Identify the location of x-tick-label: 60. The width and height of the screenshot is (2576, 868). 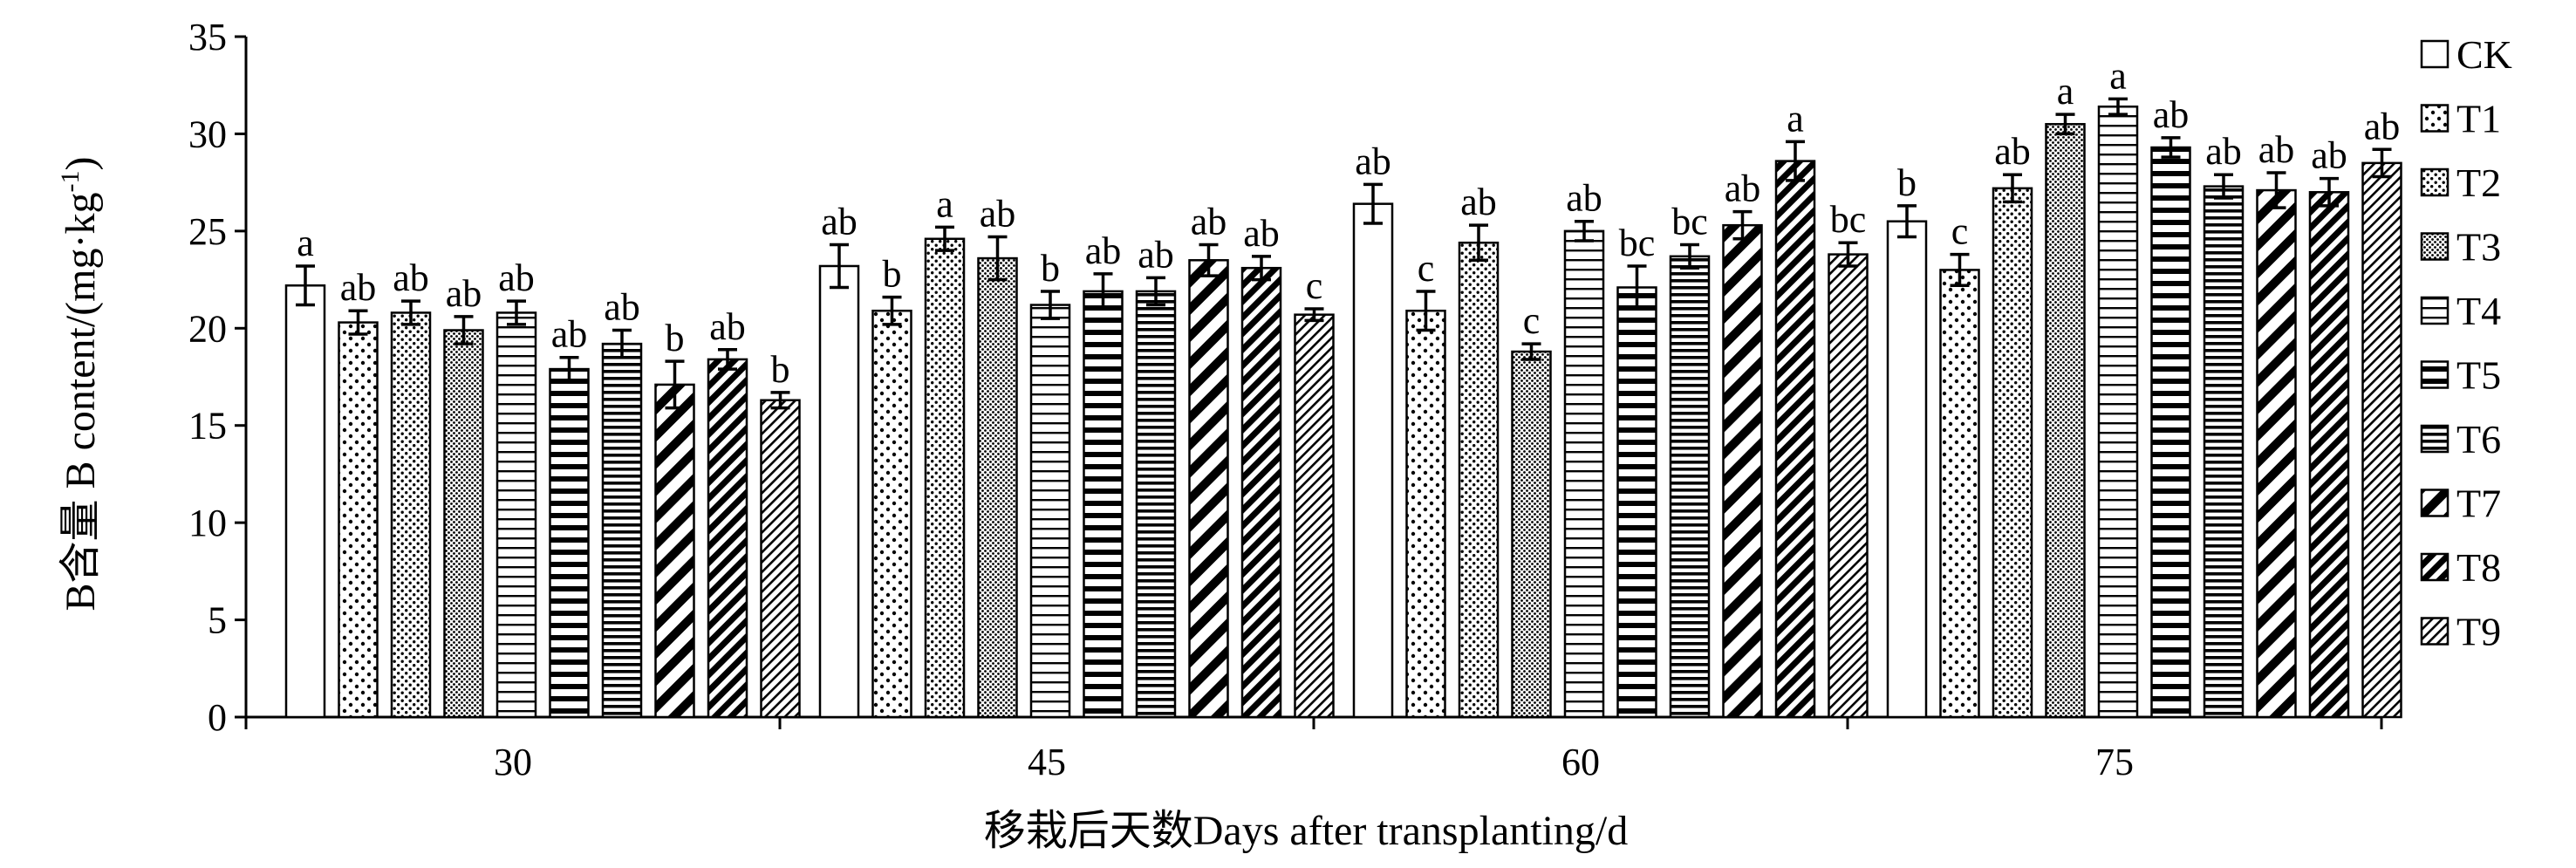
(1580, 762).